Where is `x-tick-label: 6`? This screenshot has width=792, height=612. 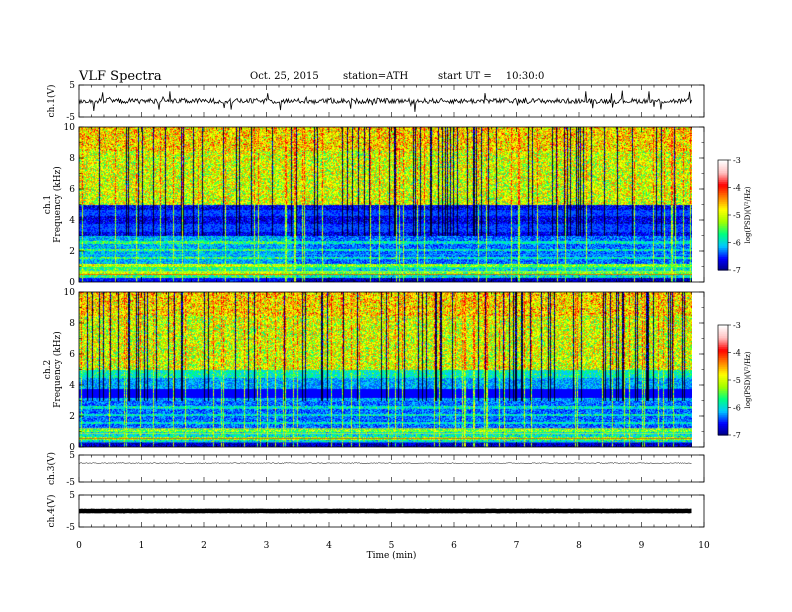
x-tick-label: 6 is located at coordinates (454, 546).